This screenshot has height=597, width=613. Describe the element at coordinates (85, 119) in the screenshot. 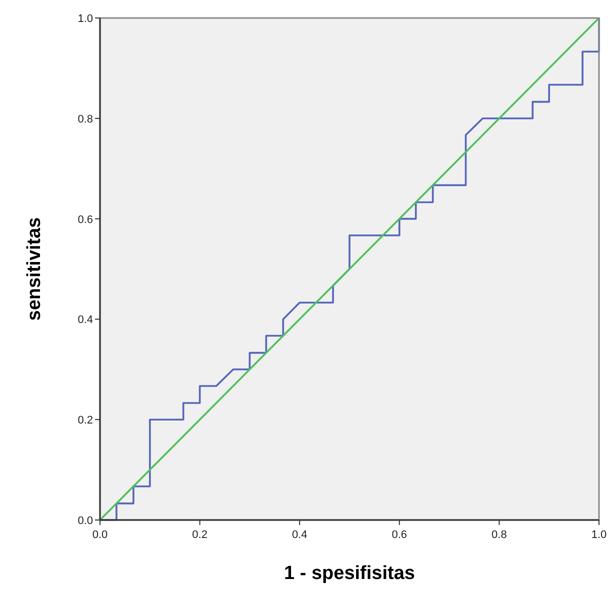

I see `y-tick-label: 0.8` at that location.